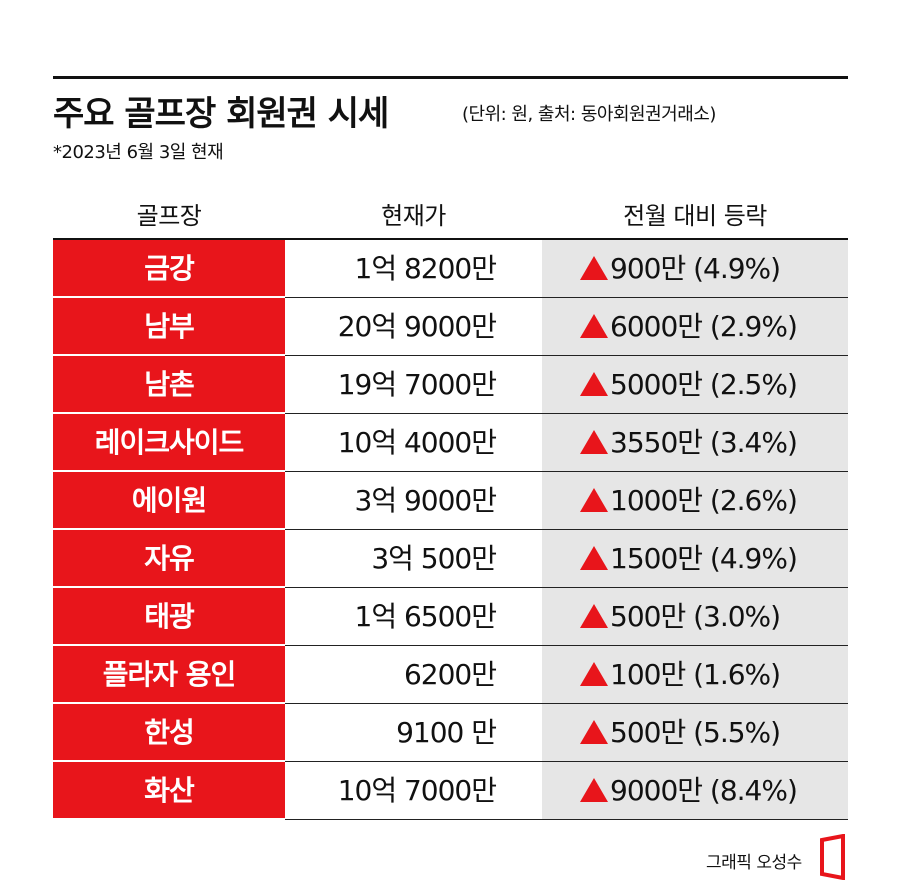 This screenshot has height=890, width=900. Describe the element at coordinates (169, 327) in the screenshot. I see `golf-course-name: 남부` at that location.